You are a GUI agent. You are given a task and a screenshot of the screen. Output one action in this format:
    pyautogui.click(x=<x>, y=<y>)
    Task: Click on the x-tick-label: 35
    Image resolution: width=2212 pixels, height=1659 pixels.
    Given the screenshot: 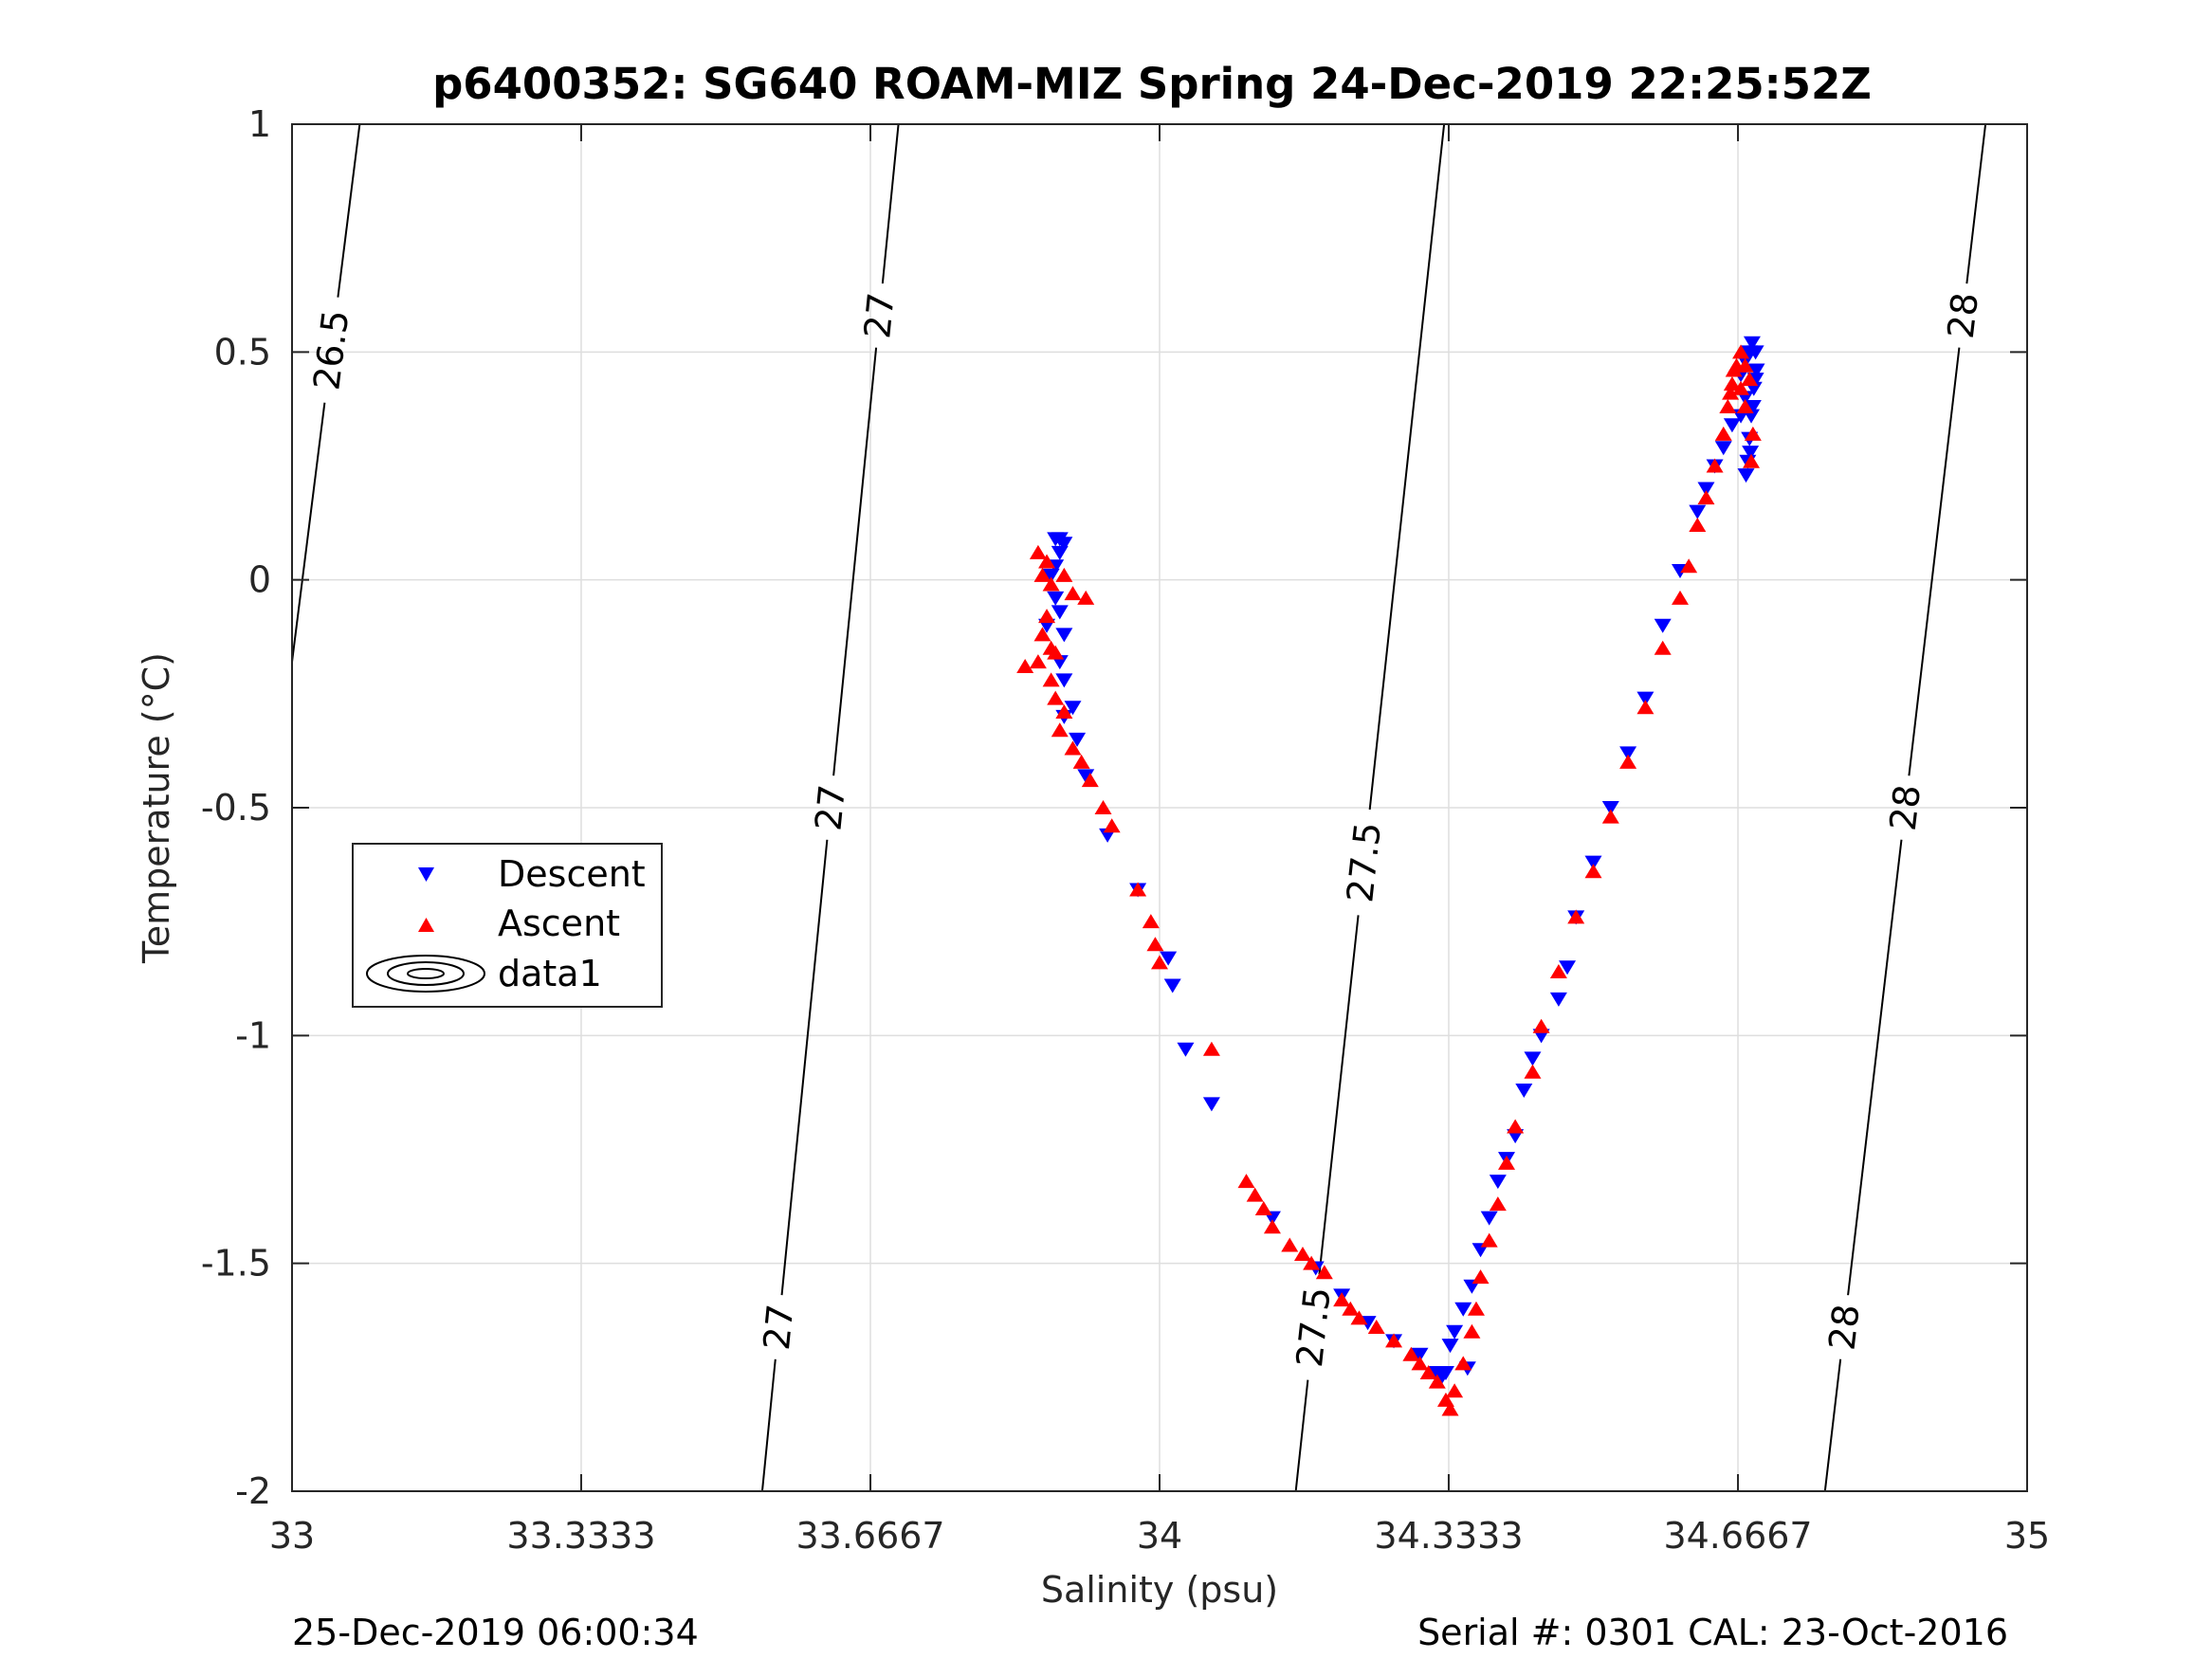 What is the action you would take?
    pyautogui.click(x=2027, y=1536)
    